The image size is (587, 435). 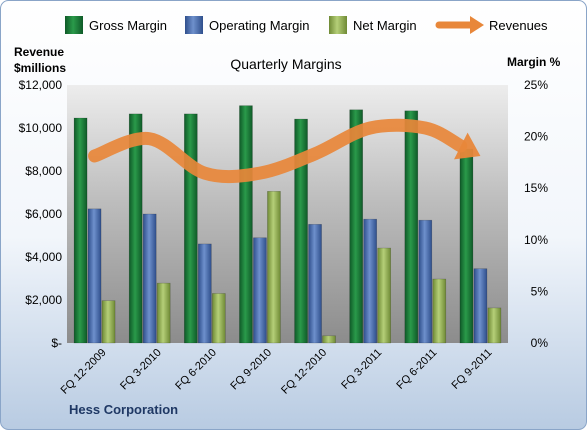 What do you see at coordinates (39, 52) in the screenshot?
I see `left-axis-label-line1: Revenue` at bounding box center [39, 52].